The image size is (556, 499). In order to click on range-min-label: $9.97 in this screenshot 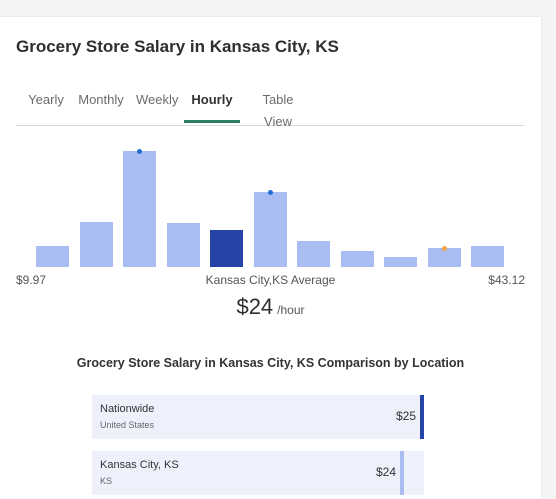, I will do `click(31, 280)`.